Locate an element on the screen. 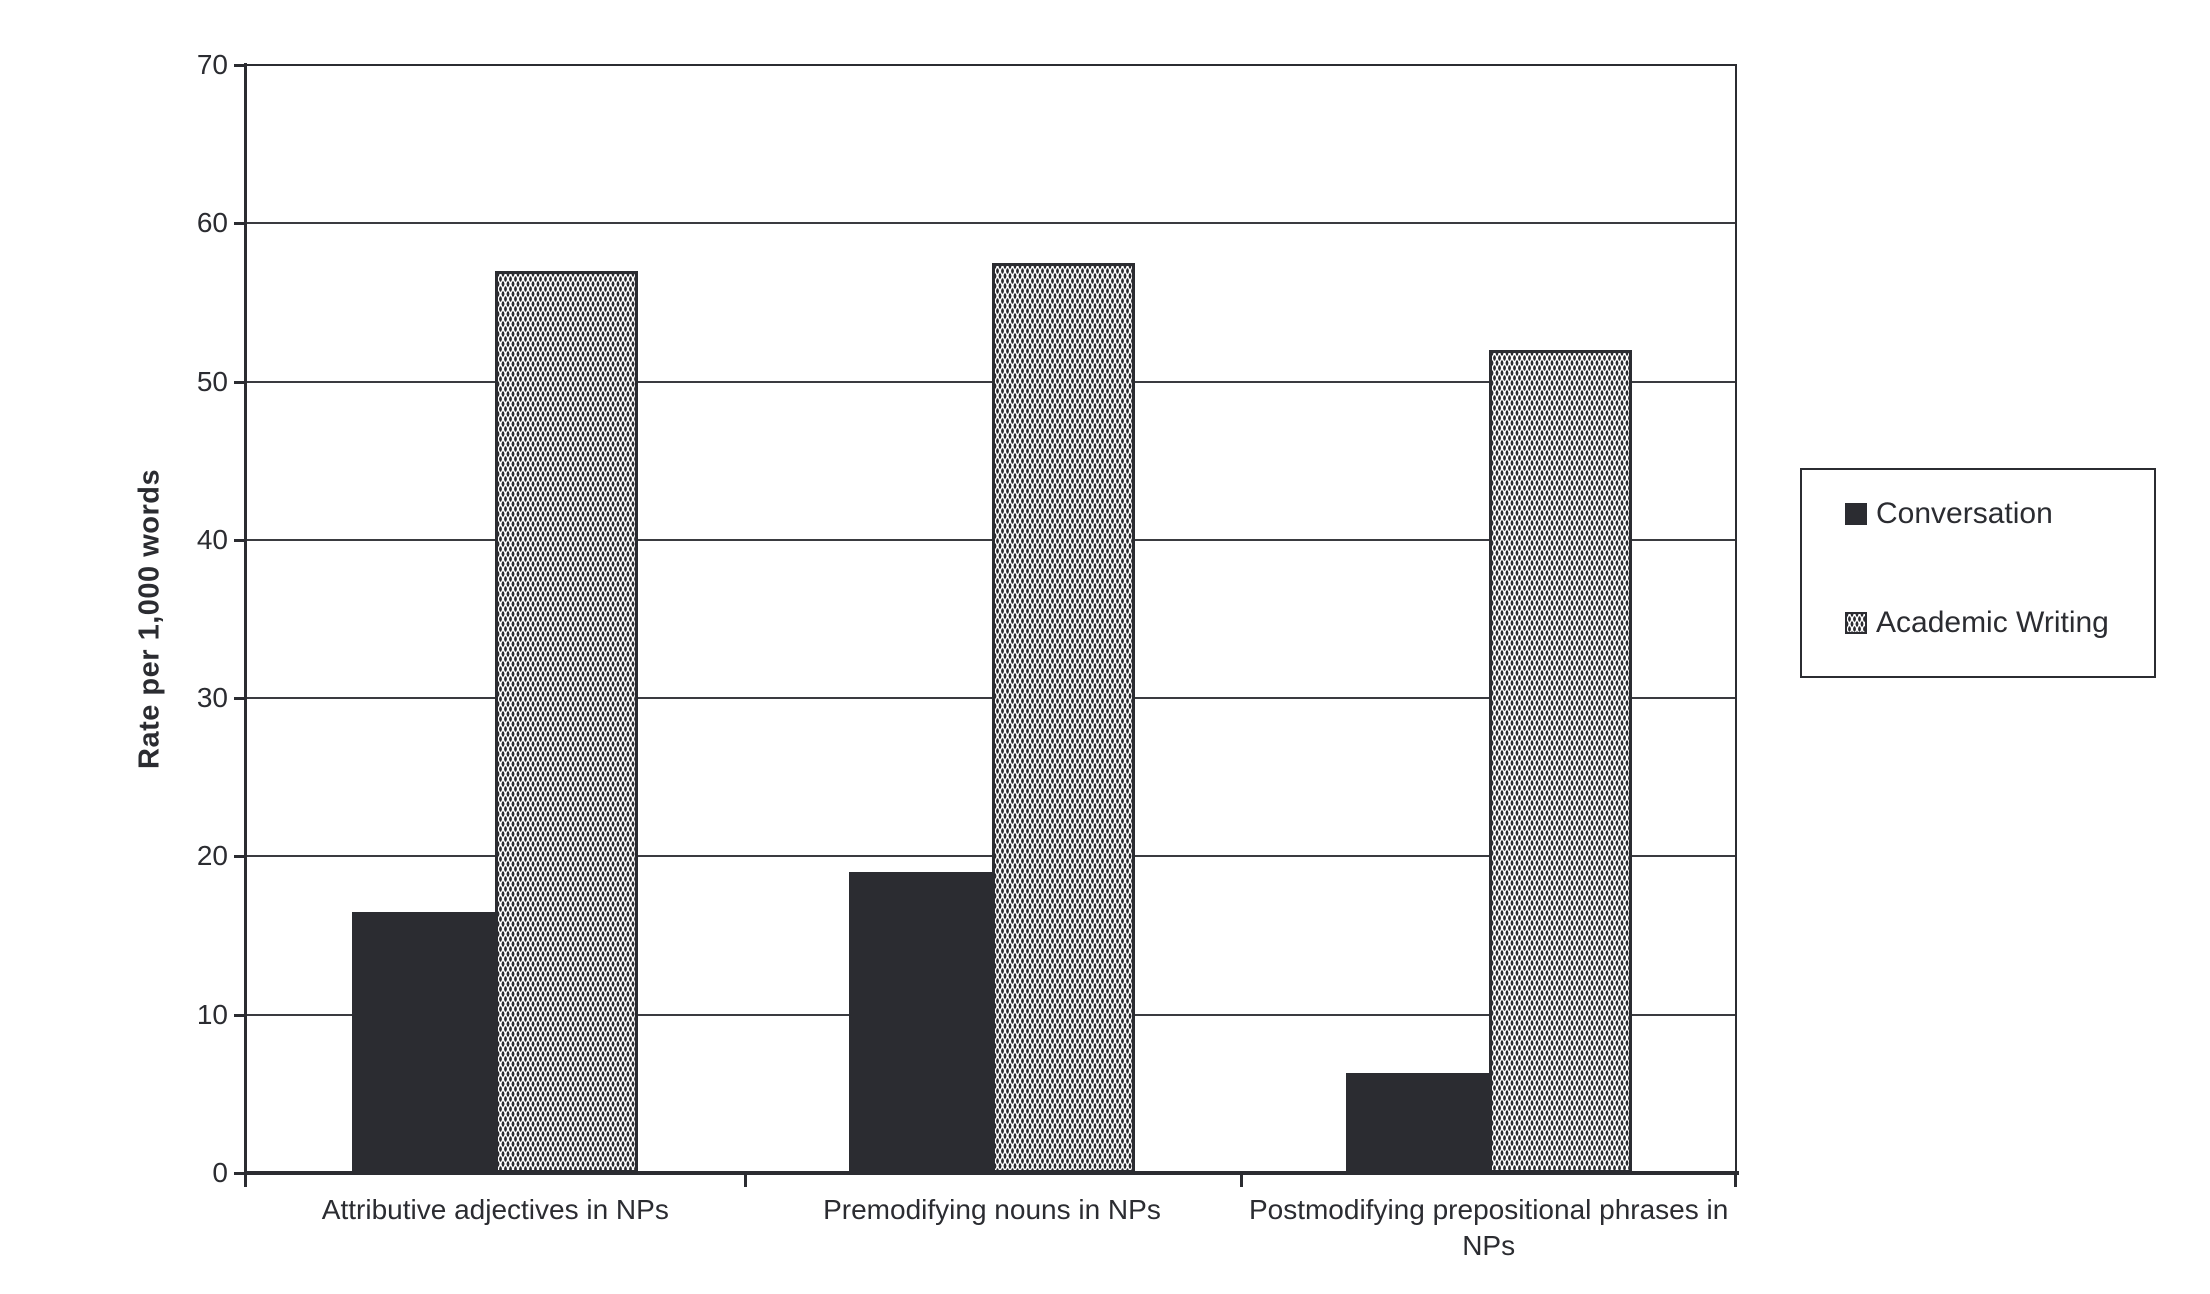 The width and height of the screenshot is (2210, 1294). y-tick-label: 20 is located at coordinates (212, 856).